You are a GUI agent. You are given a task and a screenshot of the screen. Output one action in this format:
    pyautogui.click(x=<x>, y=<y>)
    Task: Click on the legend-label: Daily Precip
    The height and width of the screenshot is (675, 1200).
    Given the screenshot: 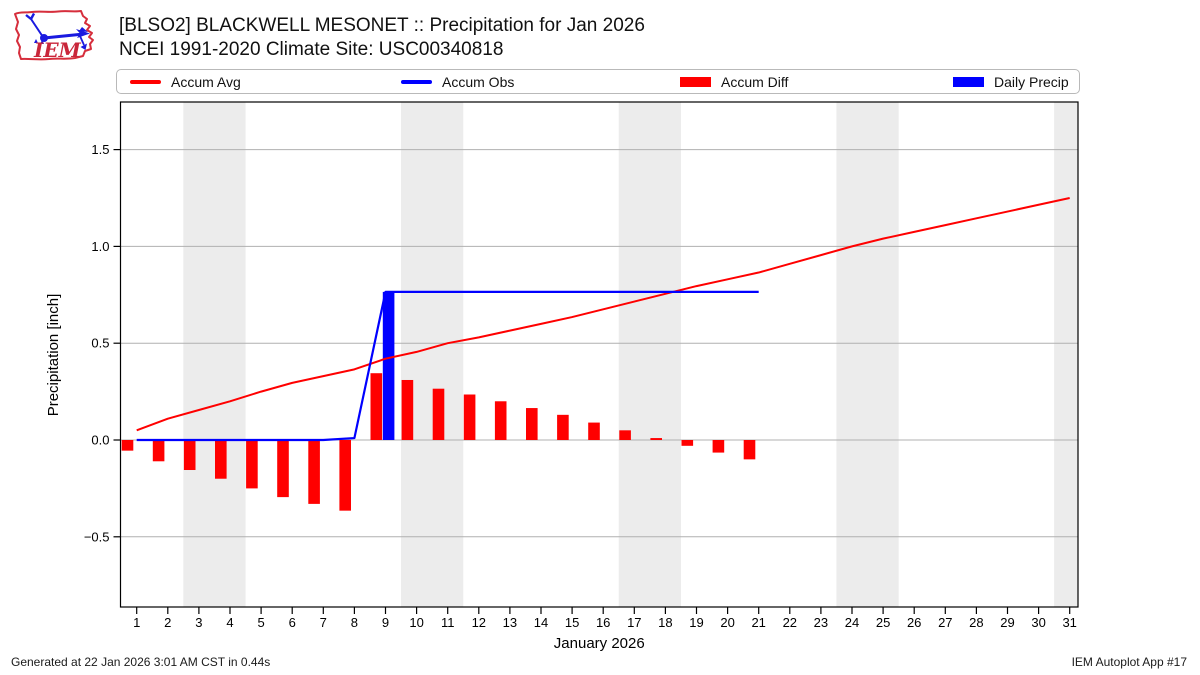 What is the action you would take?
    pyautogui.click(x=1031, y=81)
    